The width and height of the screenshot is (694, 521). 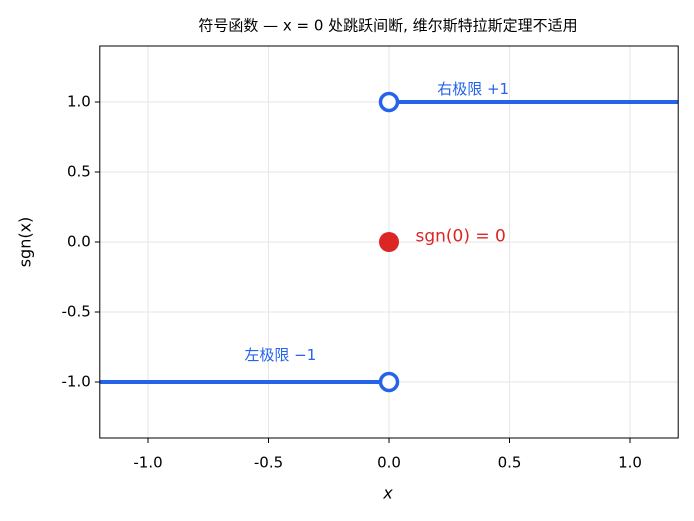 What do you see at coordinates (461, 236) in the screenshot?
I see `annotation: sgn(0) = 0` at bounding box center [461, 236].